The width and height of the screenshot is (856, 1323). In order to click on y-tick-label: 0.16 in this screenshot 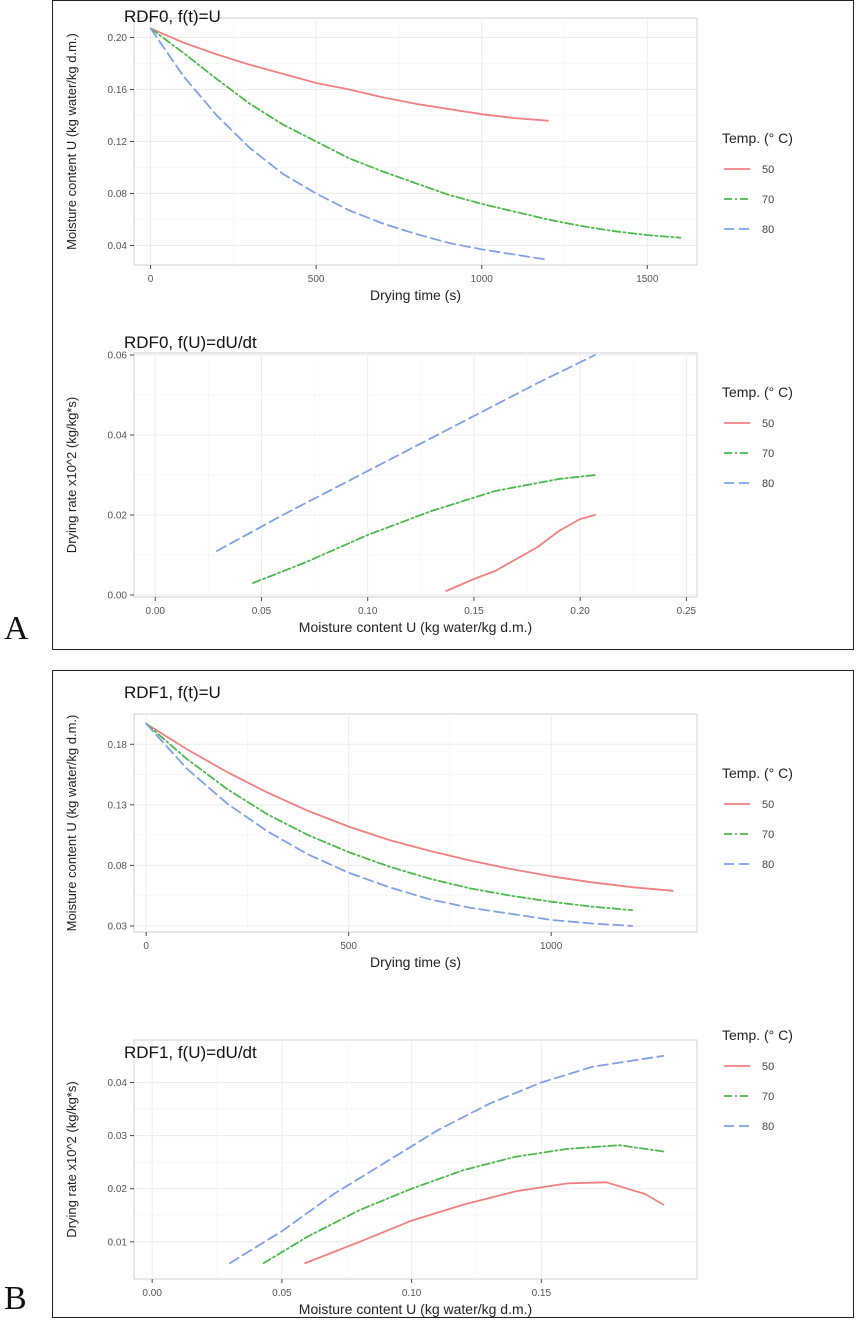, I will do `click(118, 90)`.